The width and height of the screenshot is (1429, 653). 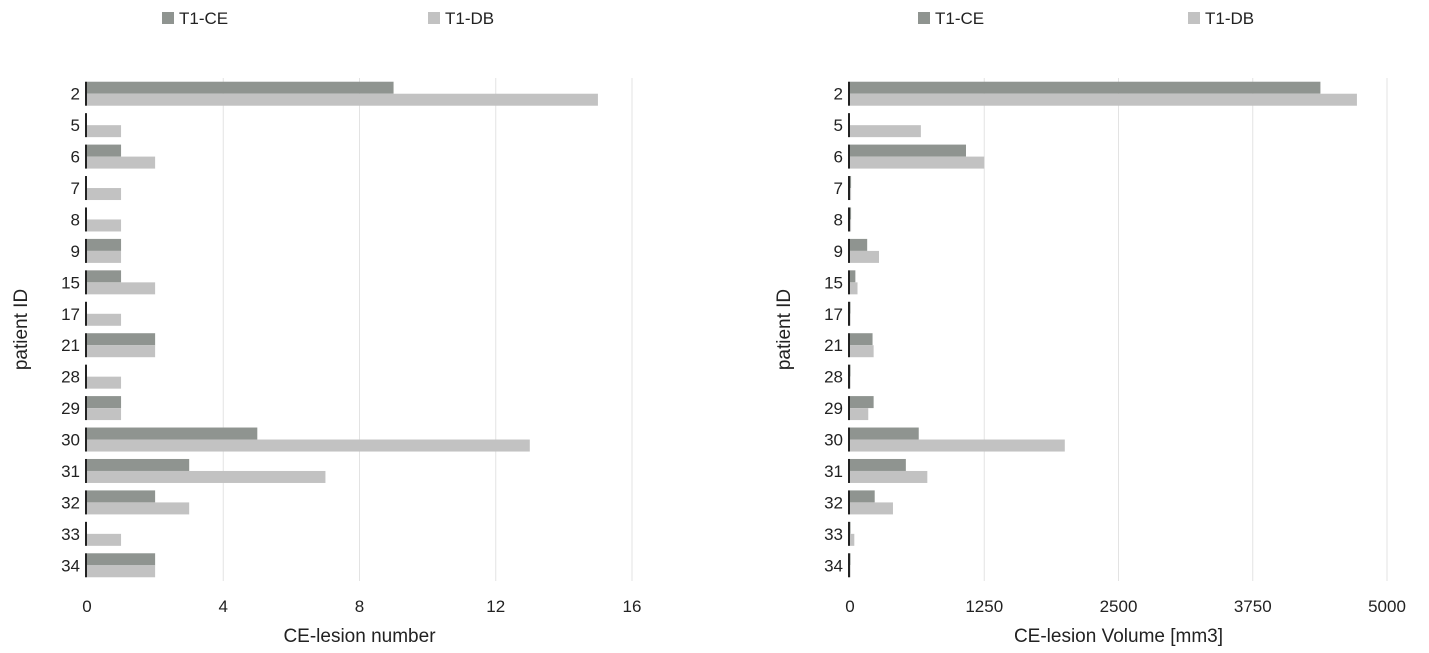 I want to click on x-tick-label: 8, so click(x=359, y=606).